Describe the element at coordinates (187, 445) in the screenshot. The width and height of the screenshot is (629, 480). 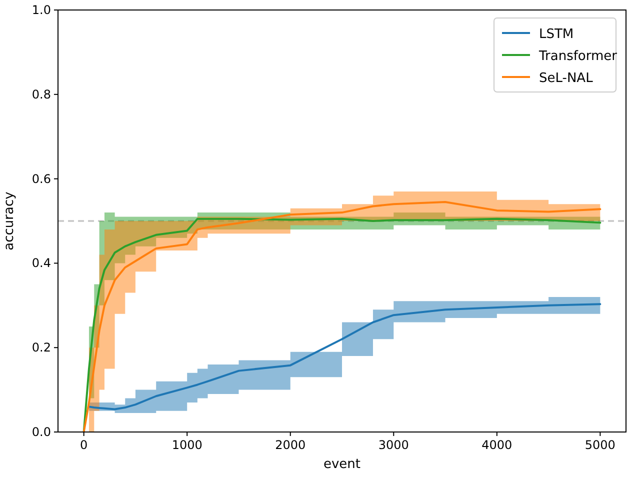
I see `x-tick-label: 1000` at that location.